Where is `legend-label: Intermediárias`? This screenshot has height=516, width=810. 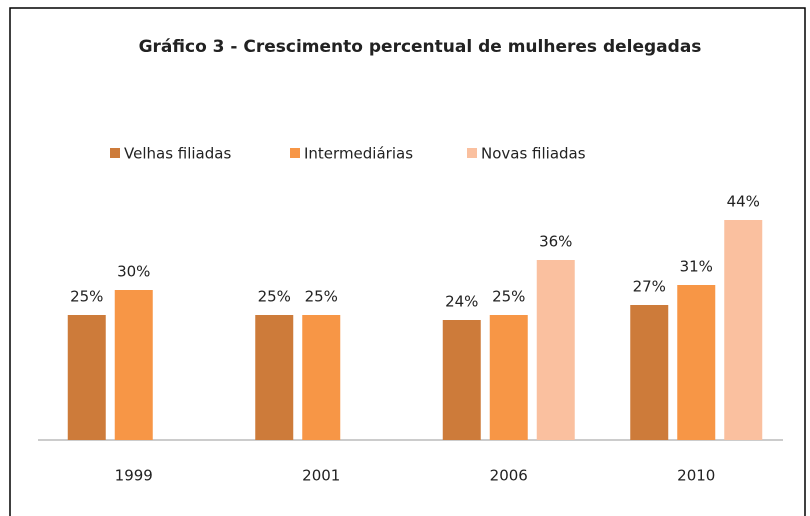
legend-label: Intermediárias is located at coordinates (358, 154).